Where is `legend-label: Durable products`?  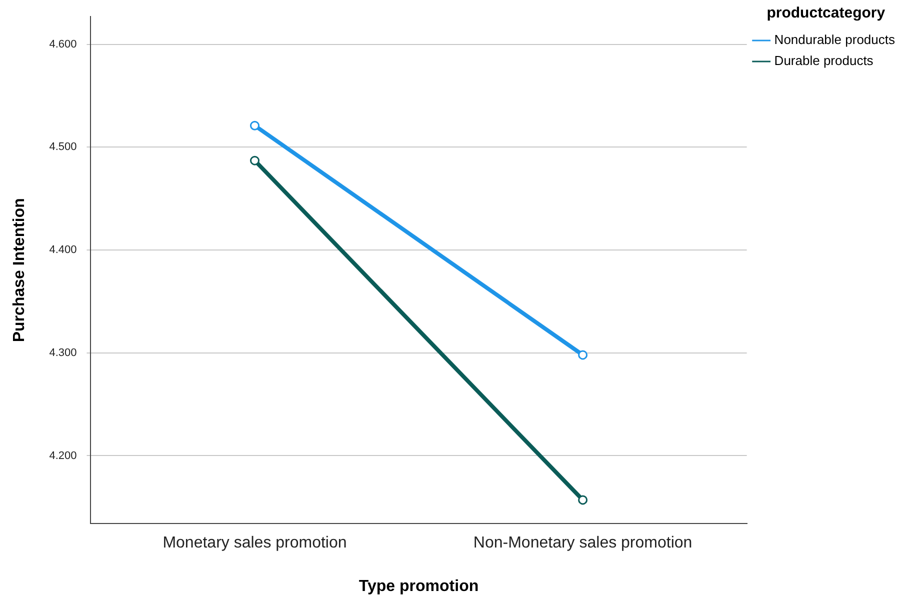 legend-label: Durable products is located at coordinates (824, 60).